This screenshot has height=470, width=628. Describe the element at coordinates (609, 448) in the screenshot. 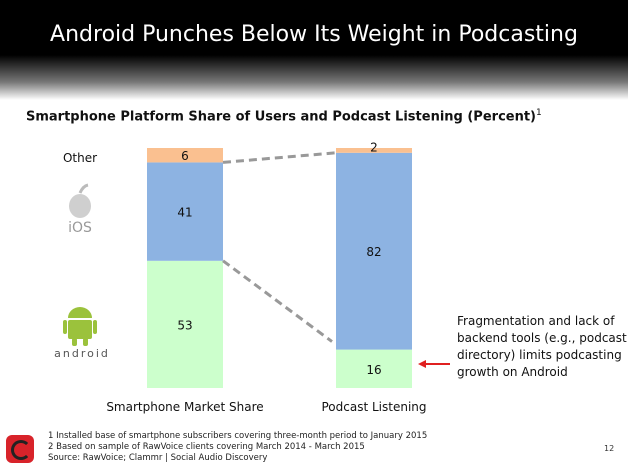

I see `page-number: 12` at that location.